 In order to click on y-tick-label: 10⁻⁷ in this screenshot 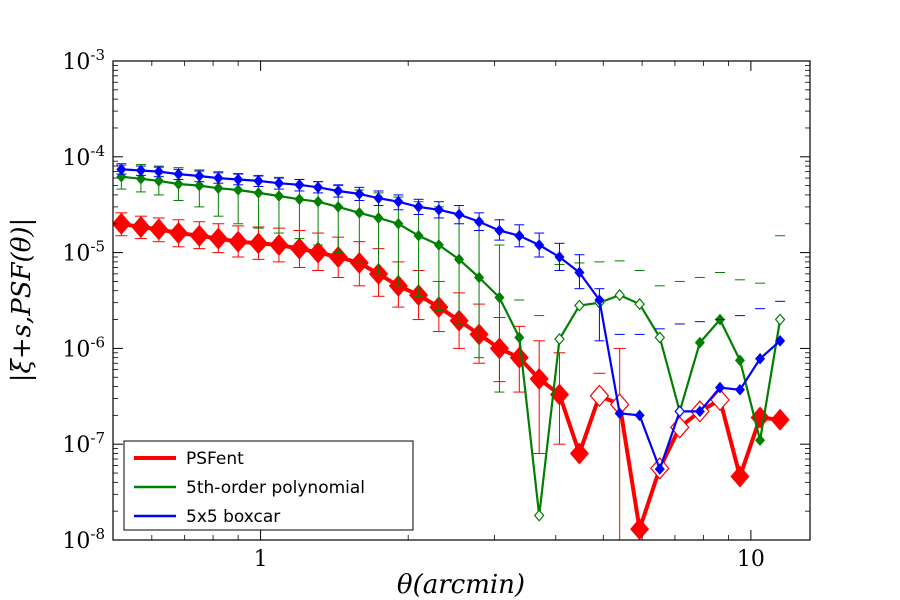, I will do `click(83, 443)`.